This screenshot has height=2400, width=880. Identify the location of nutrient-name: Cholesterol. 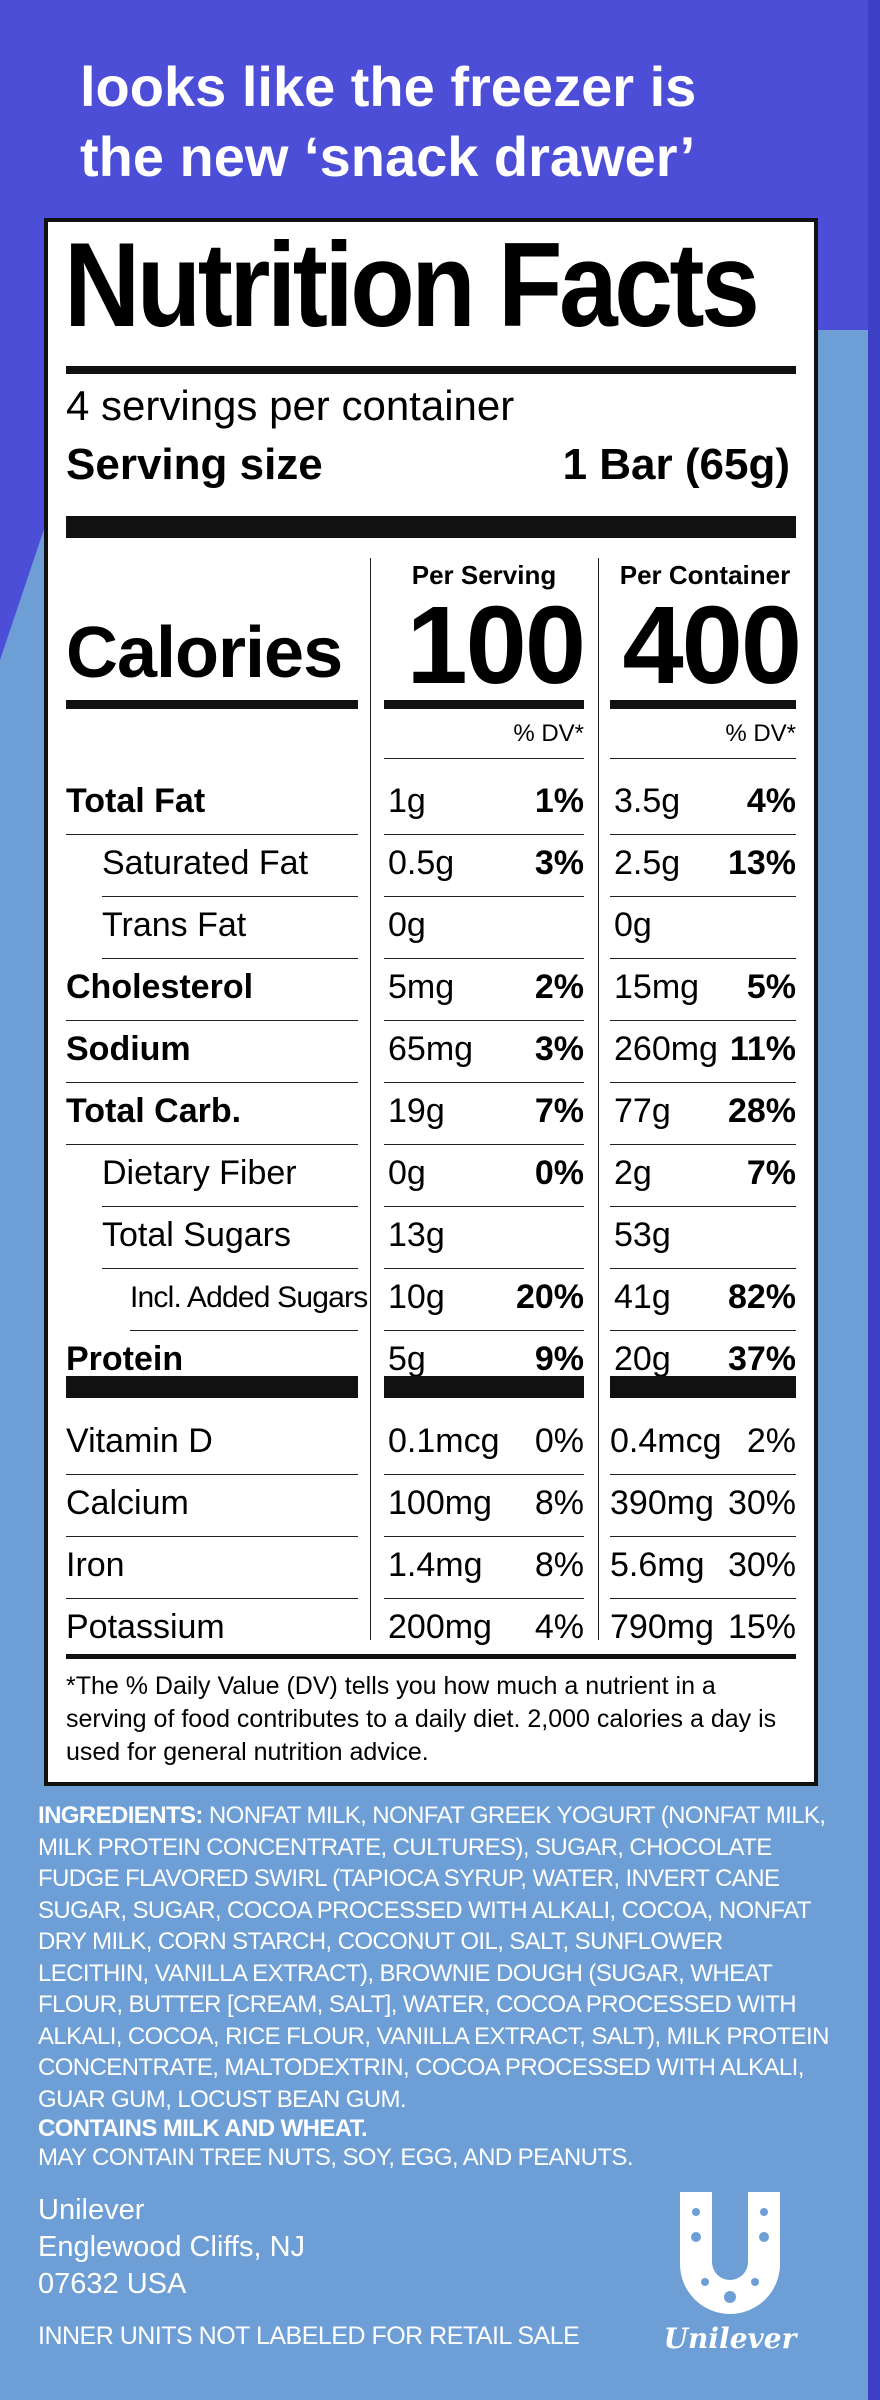
(160, 987).